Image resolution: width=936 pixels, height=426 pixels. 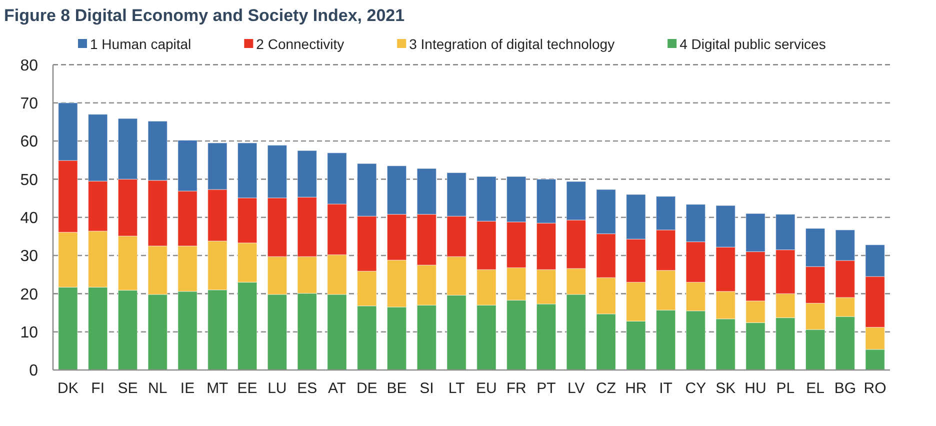 I want to click on y-tick-label: 0, so click(x=33, y=371).